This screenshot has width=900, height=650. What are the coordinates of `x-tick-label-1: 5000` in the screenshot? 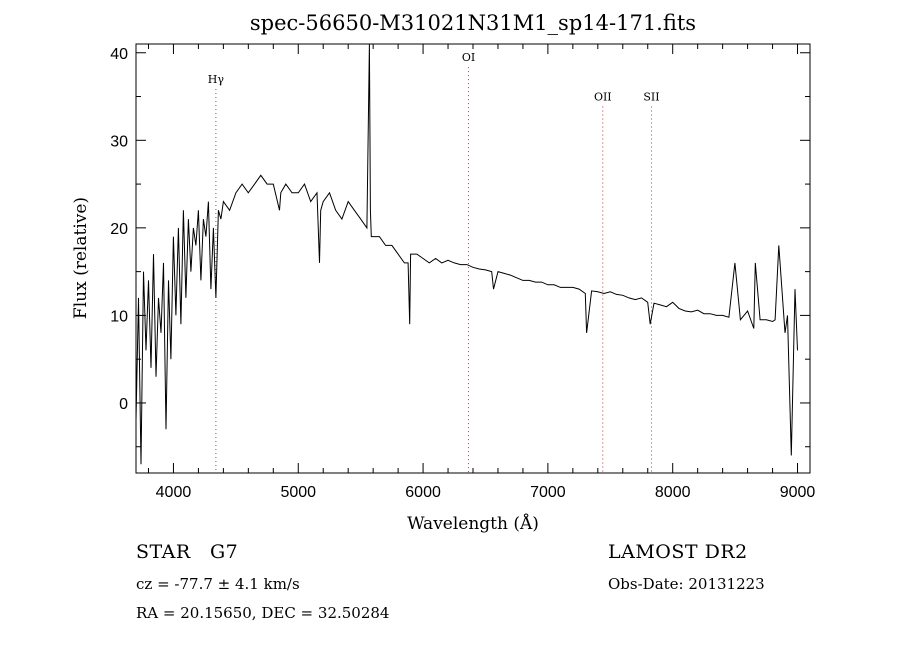 It's located at (298, 492).